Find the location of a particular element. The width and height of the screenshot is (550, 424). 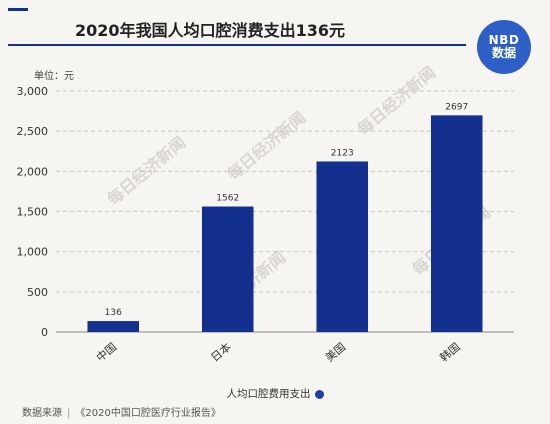

nbd-logo: NBD 数据 is located at coordinates (504, 47).